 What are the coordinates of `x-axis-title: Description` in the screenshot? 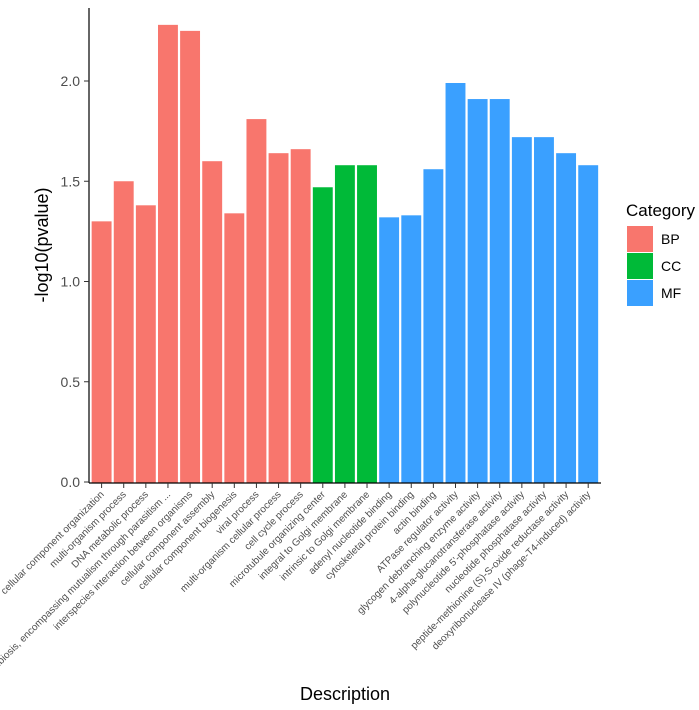 It's located at (345, 694).